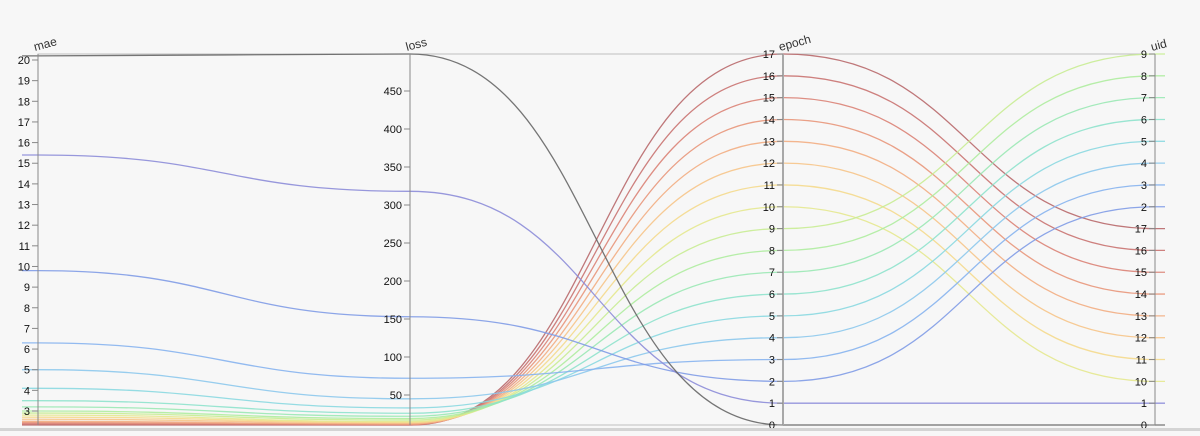 This screenshot has width=1200, height=436. Describe the element at coordinates (396, 396) in the screenshot. I see `tick-label: 50` at that location.